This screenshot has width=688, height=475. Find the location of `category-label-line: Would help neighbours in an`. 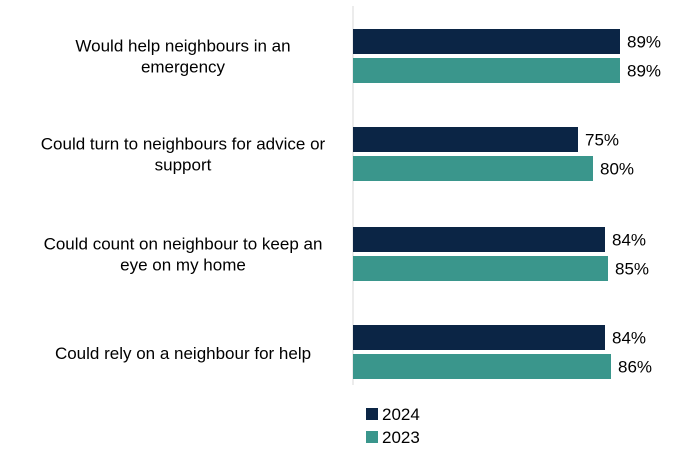

category-label-line: Would help neighbours in an is located at coordinates (182, 46).